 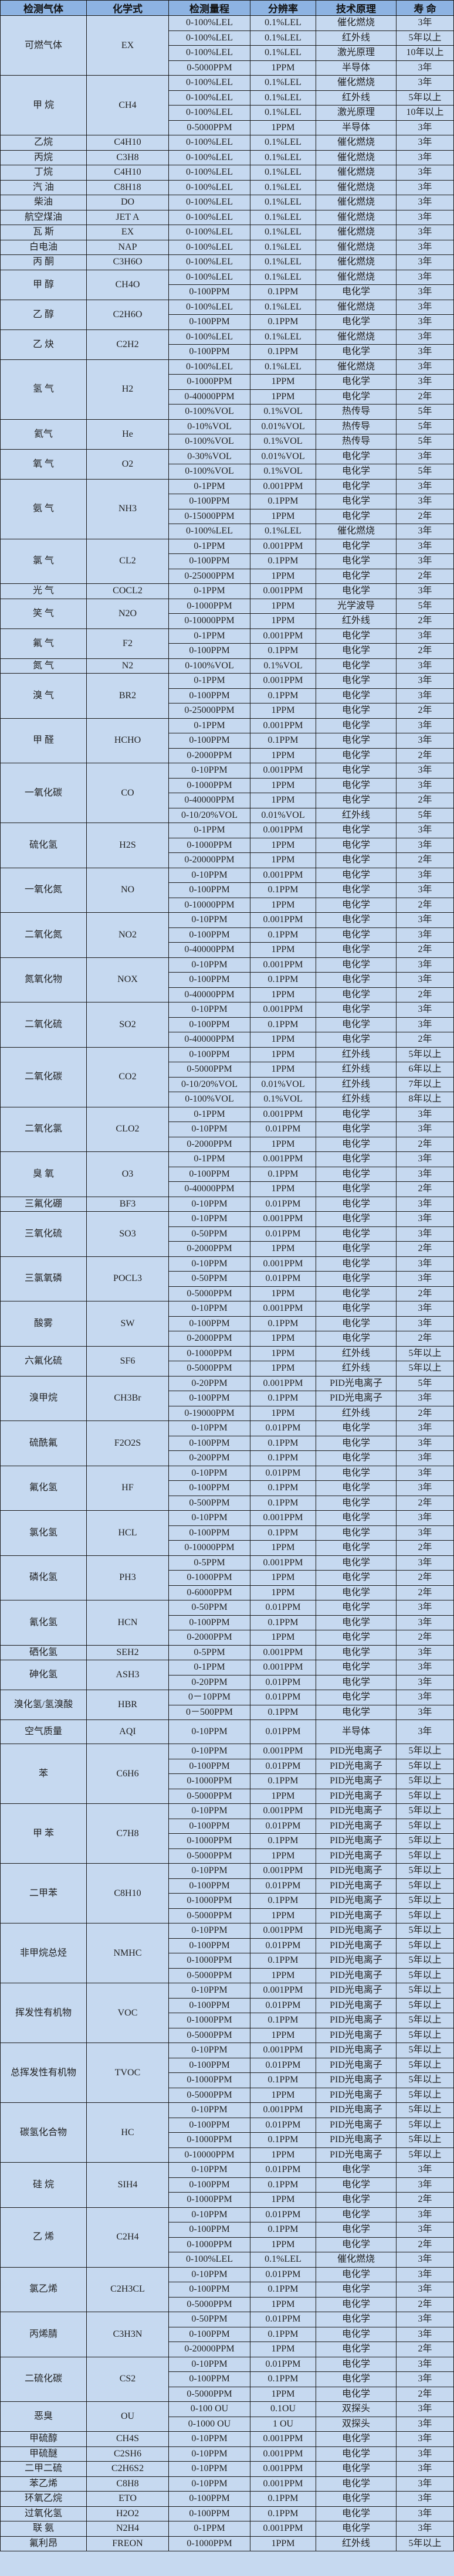 What do you see at coordinates (227, 1652) in the screenshot?
I see `table-row: 硒化氢 SEH2 0-5PPM 0.001PPM 电化学 3年` at bounding box center [227, 1652].